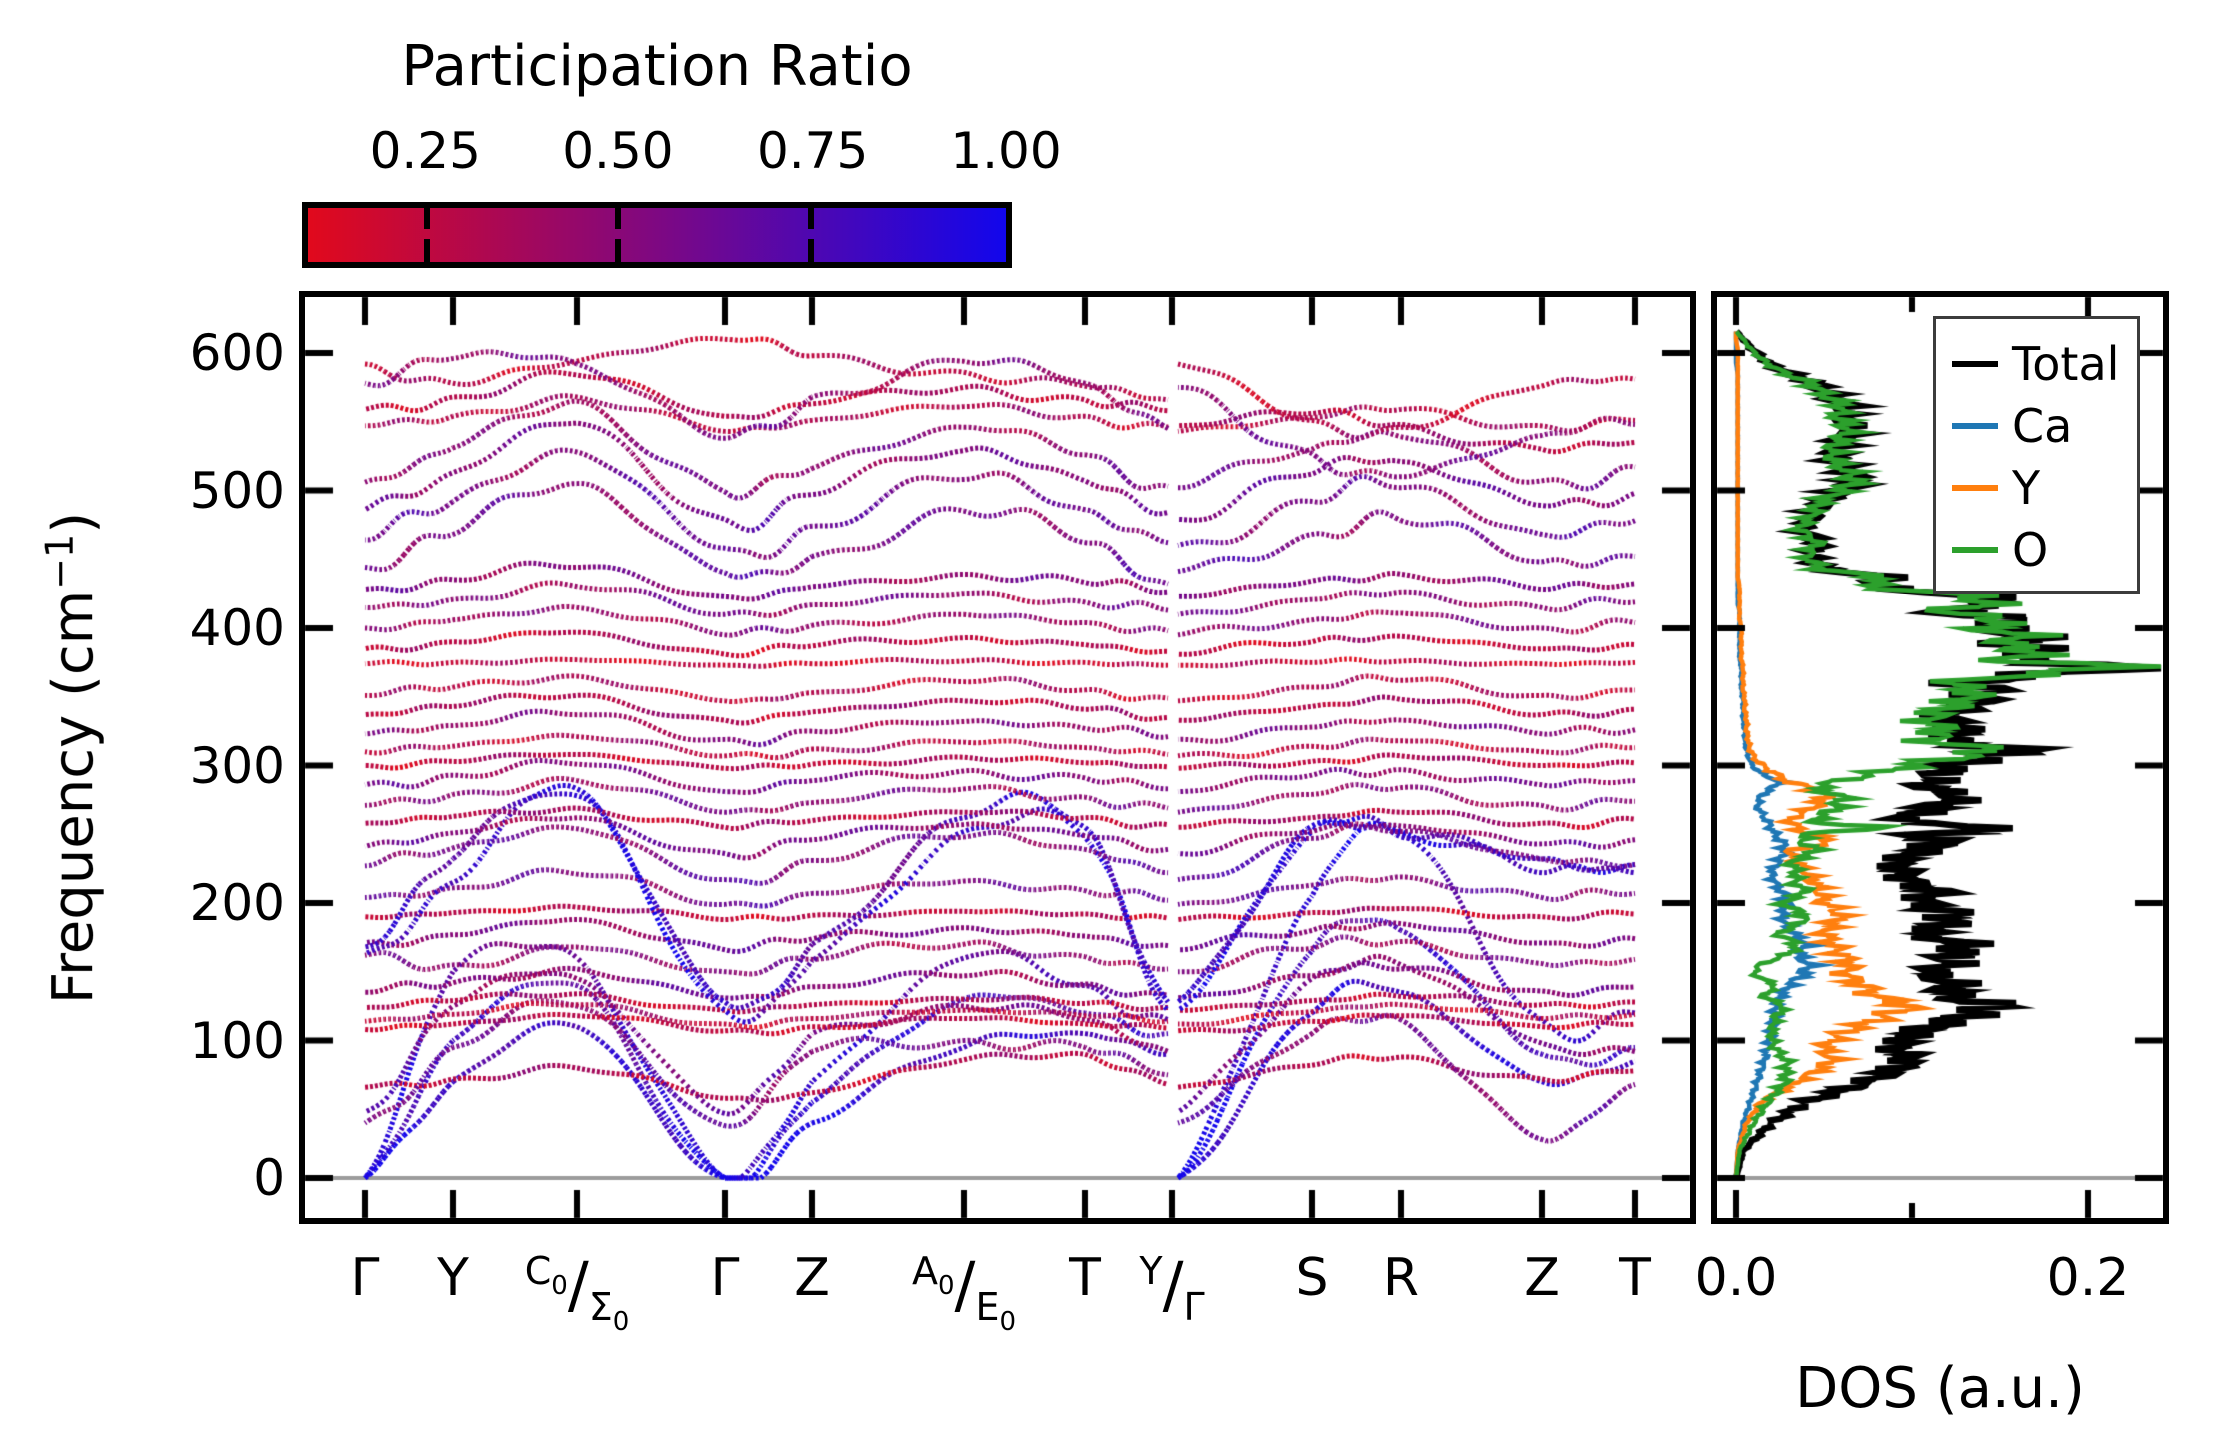 The height and width of the screenshot is (1455, 2222). Describe the element at coordinates (425, 151) in the screenshot. I see `colorbar-tick-label: 0.25` at that location.